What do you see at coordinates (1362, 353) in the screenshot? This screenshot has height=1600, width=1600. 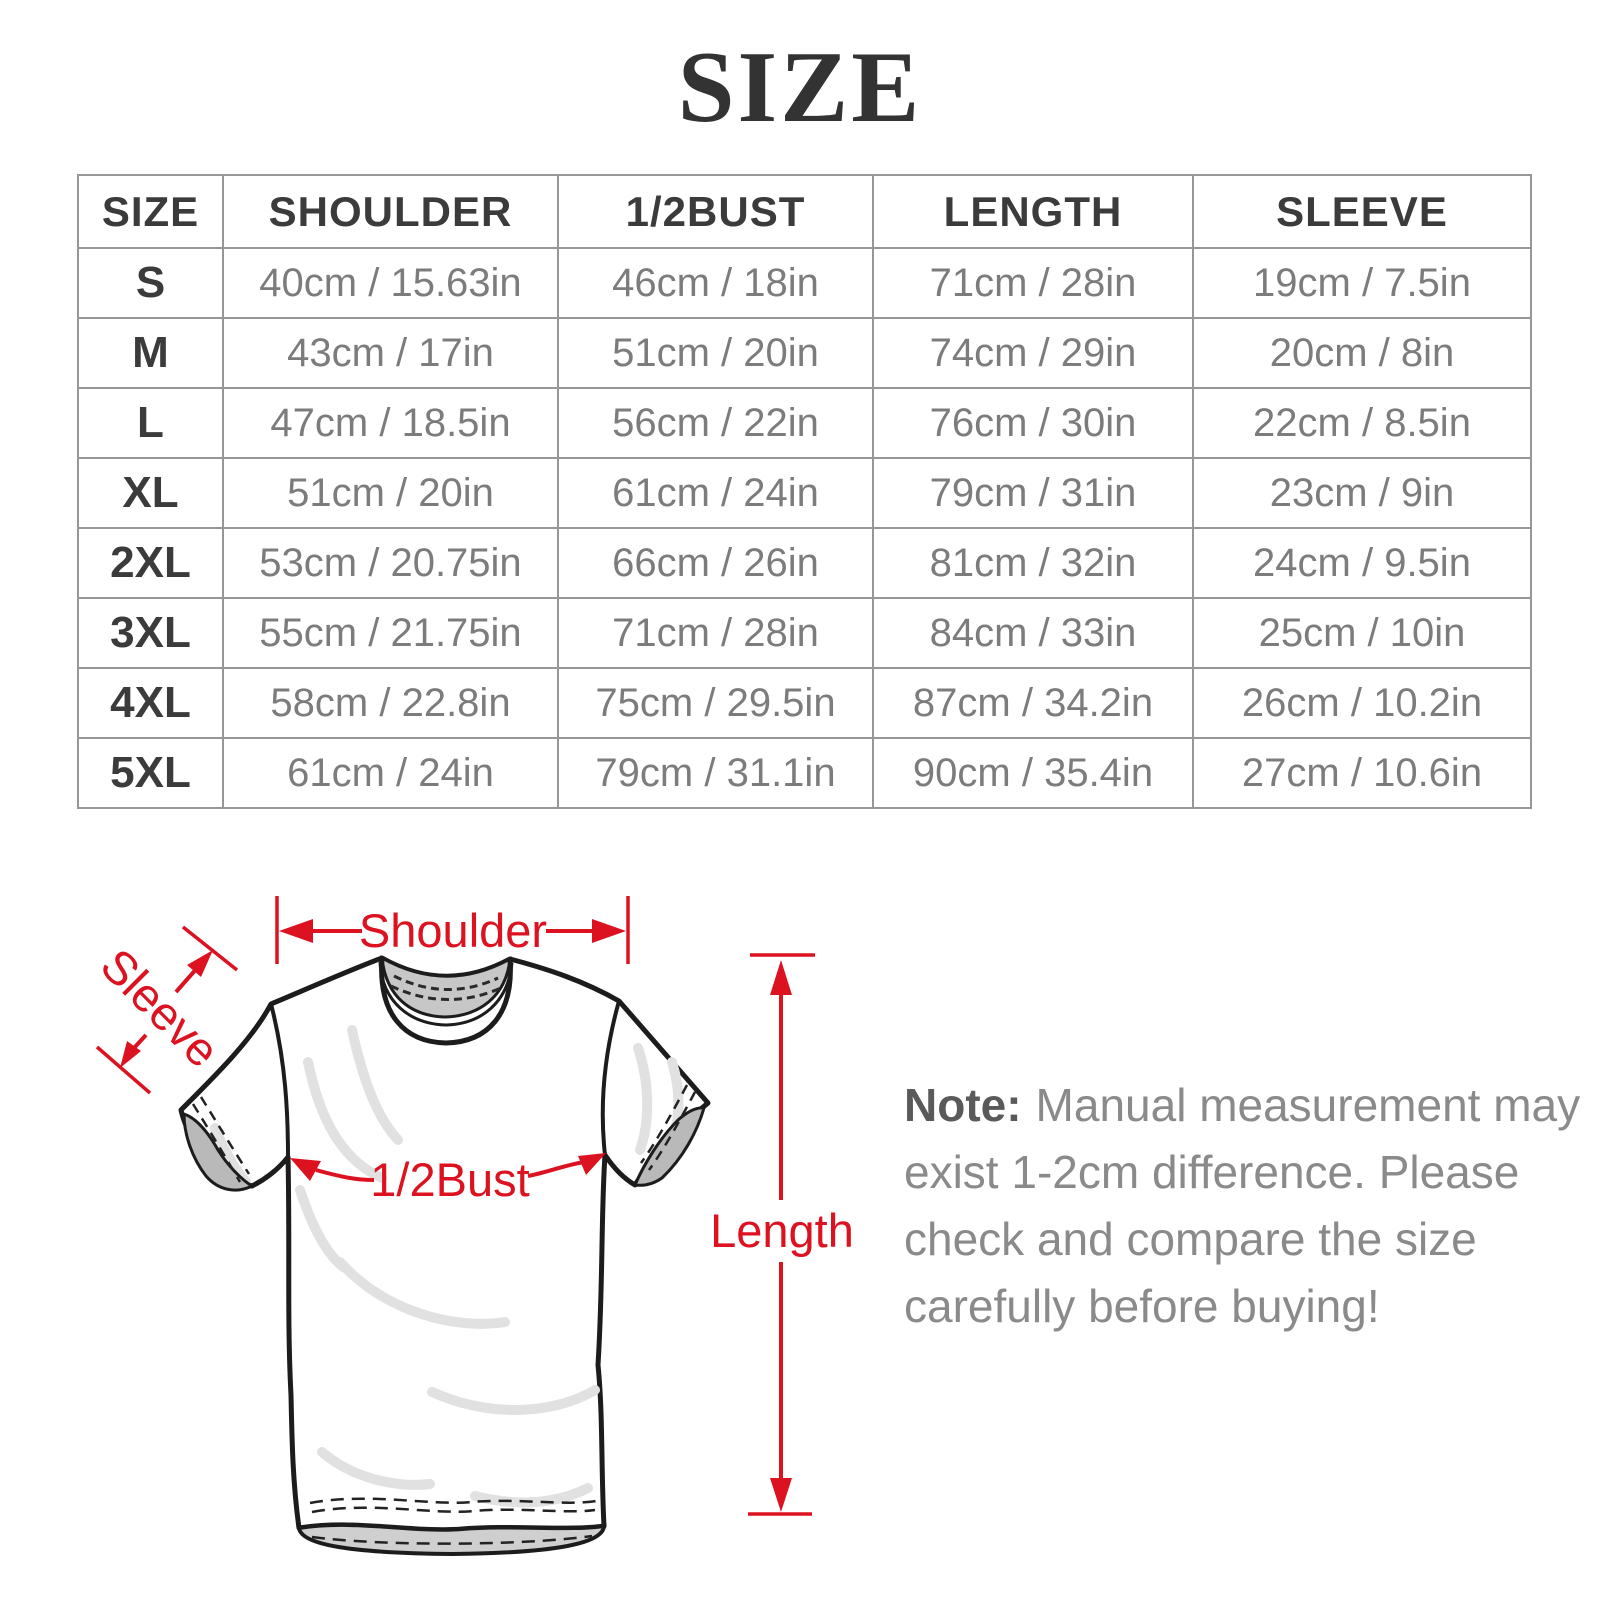 I see `cell-sleeve: 20cm / 8in` at bounding box center [1362, 353].